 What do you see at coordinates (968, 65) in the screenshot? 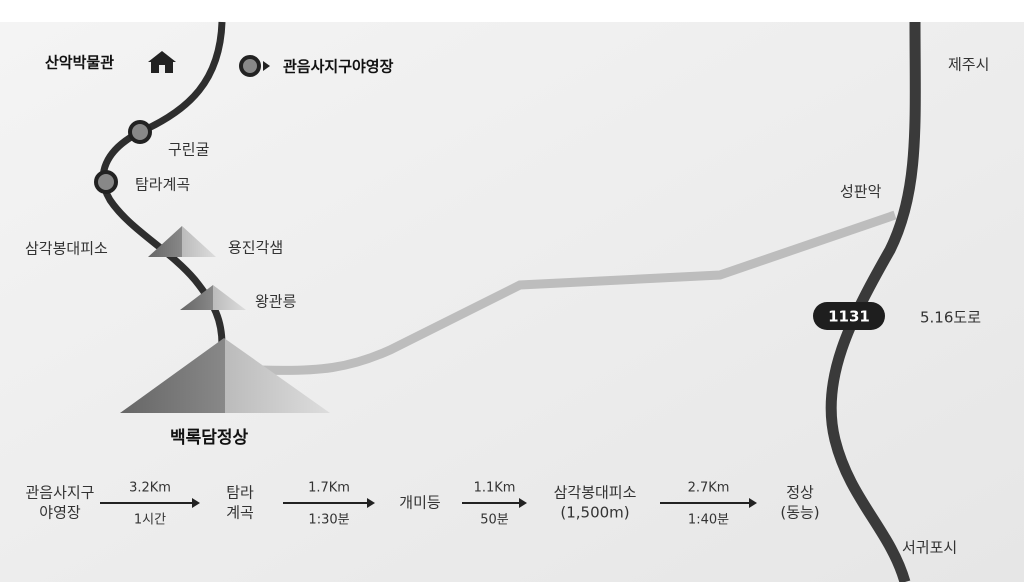
I see `place-label: 제주시` at bounding box center [968, 65].